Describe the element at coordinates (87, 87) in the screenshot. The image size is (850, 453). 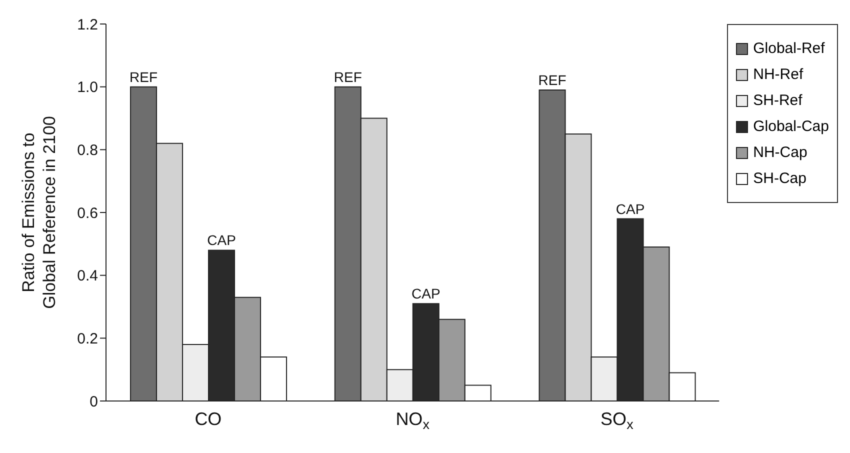
I see `y-tick-label: 1.0` at that location.